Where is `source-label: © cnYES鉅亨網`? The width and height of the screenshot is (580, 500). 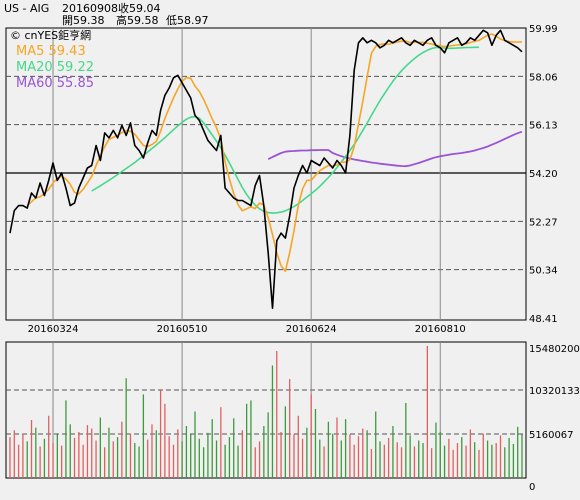 source-label: © cnYES鉅亨網 is located at coordinates (50, 35).